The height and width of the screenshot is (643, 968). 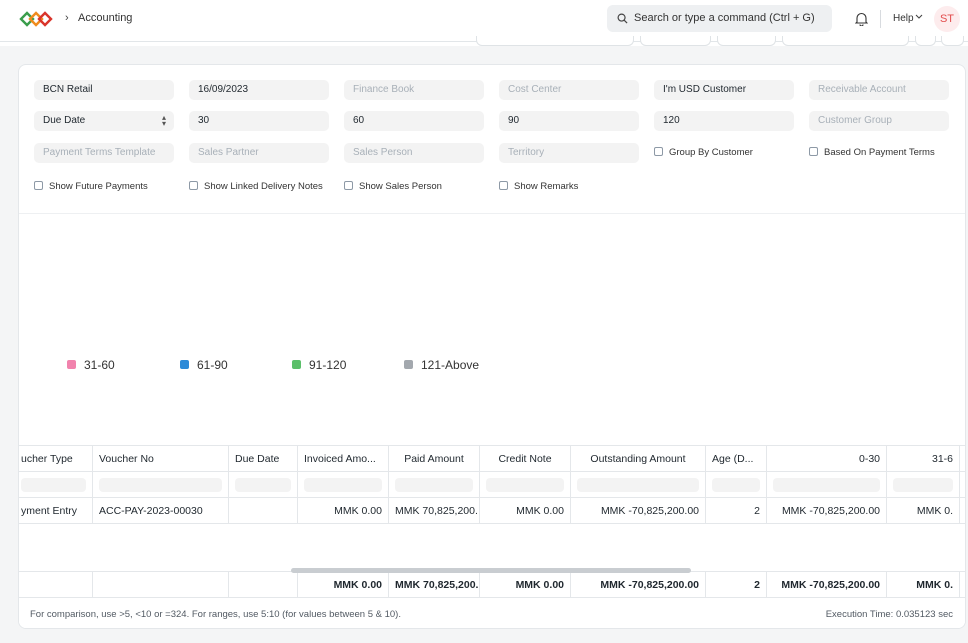 I want to click on show-linked-delivery-notes-label: Show Linked Delivery Notes, so click(x=263, y=186).